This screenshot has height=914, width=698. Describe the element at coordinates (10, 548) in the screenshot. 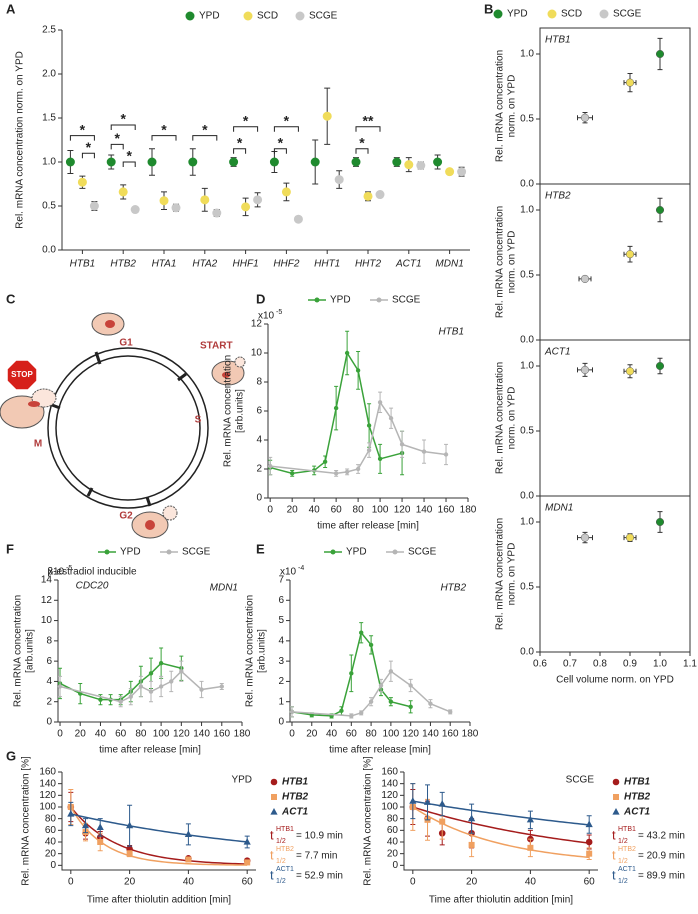

I see `panel-label: F` at that location.